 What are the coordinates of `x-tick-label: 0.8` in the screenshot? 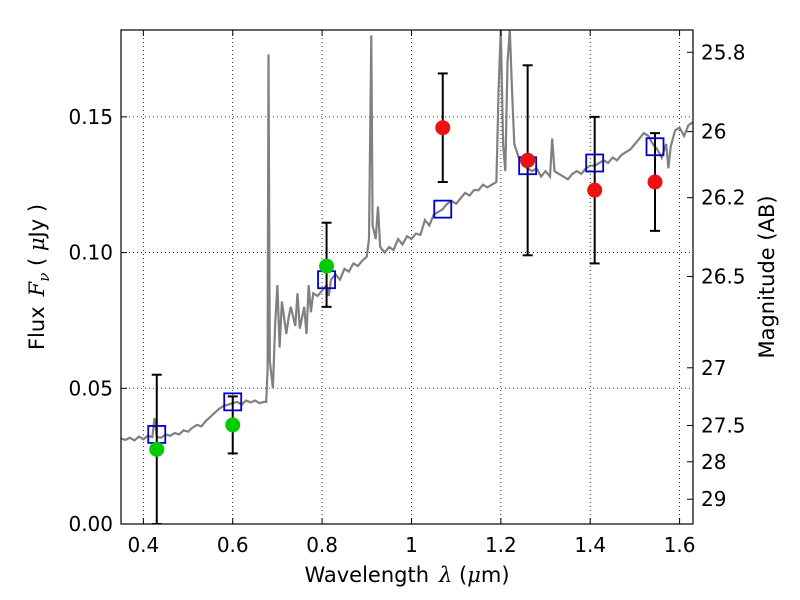 It's located at (322, 545).